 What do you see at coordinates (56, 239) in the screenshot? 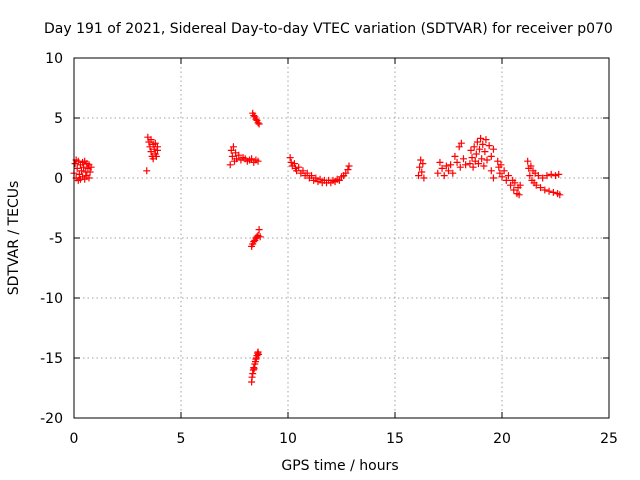
I see `y-tick-label: -5` at bounding box center [56, 239].